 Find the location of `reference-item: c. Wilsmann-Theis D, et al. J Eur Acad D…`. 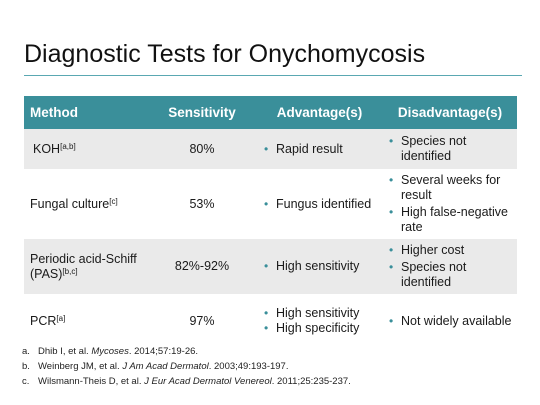

reference-item: c. Wilsmann-Theis D, et al. J Eur Acad D… is located at coordinates (186, 381).